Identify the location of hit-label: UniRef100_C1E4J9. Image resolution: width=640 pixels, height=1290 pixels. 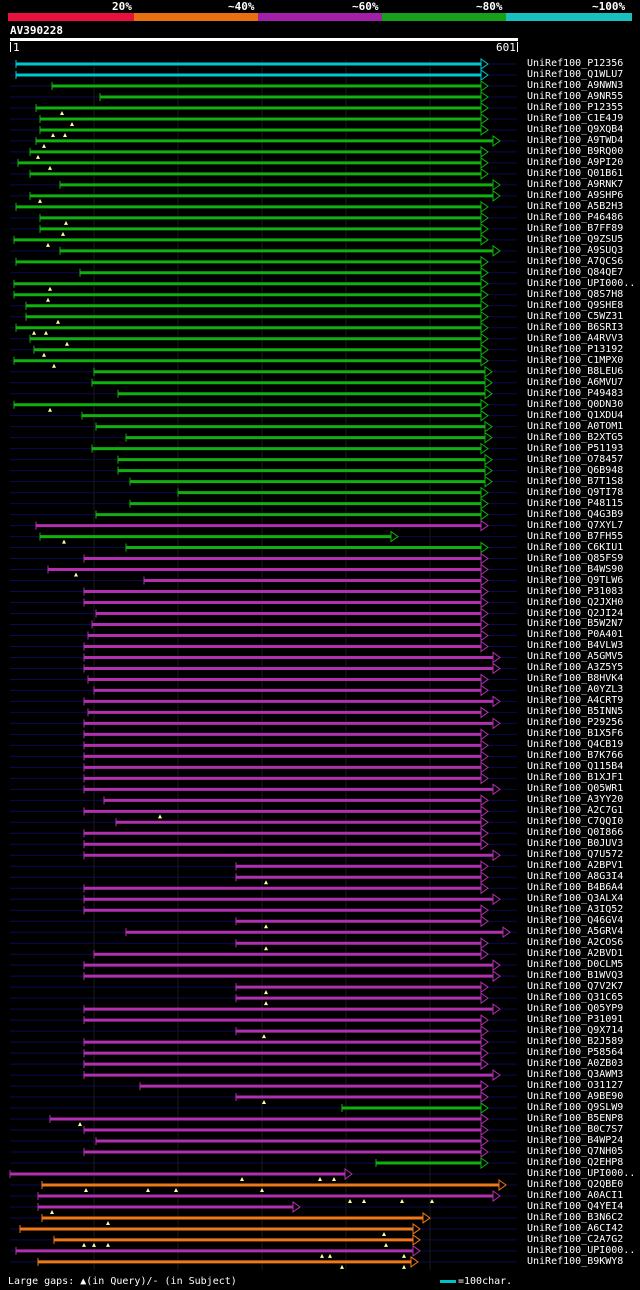
(575, 118).